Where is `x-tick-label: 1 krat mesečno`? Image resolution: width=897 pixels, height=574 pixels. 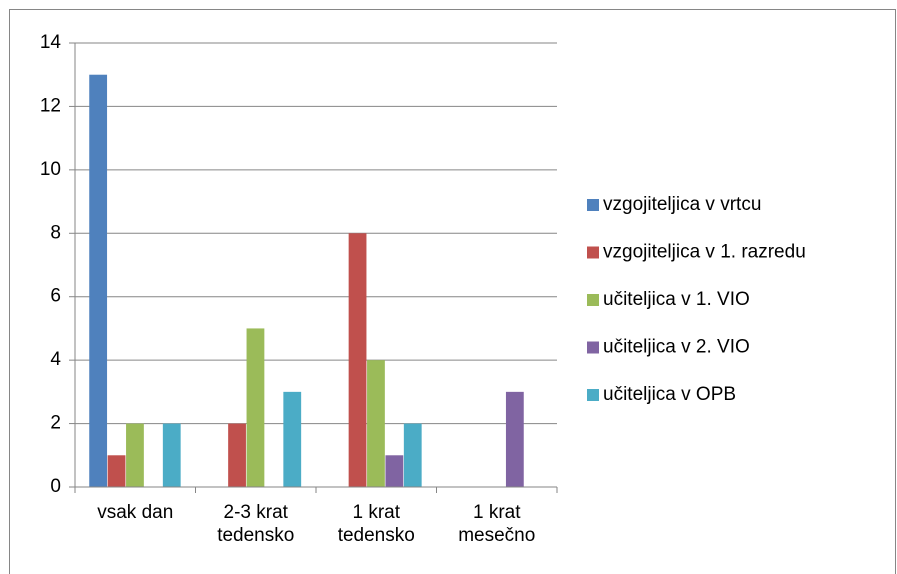 x-tick-label: 1 krat mesečno is located at coordinates (497, 524).